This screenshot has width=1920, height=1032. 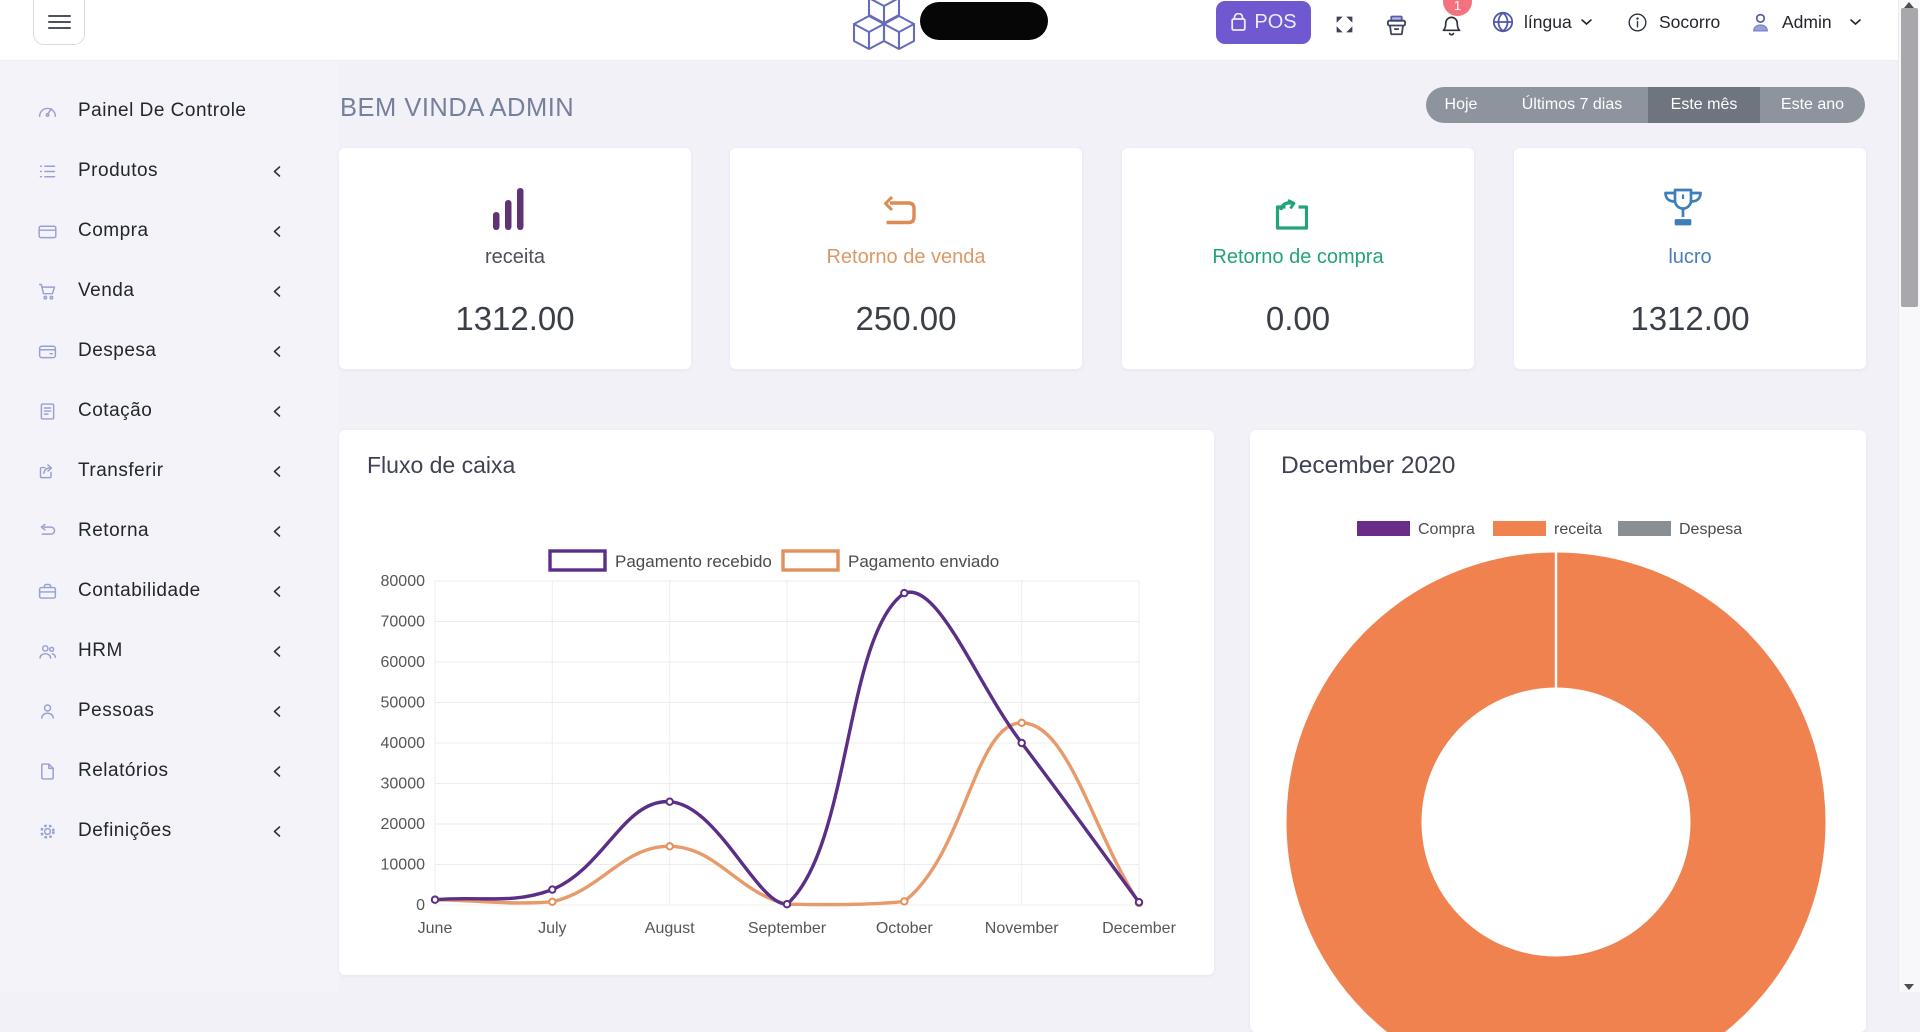 What do you see at coordinates (923, 561) in the screenshot?
I see `svg-text: Pagamento enviado` at bounding box center [923, 561].